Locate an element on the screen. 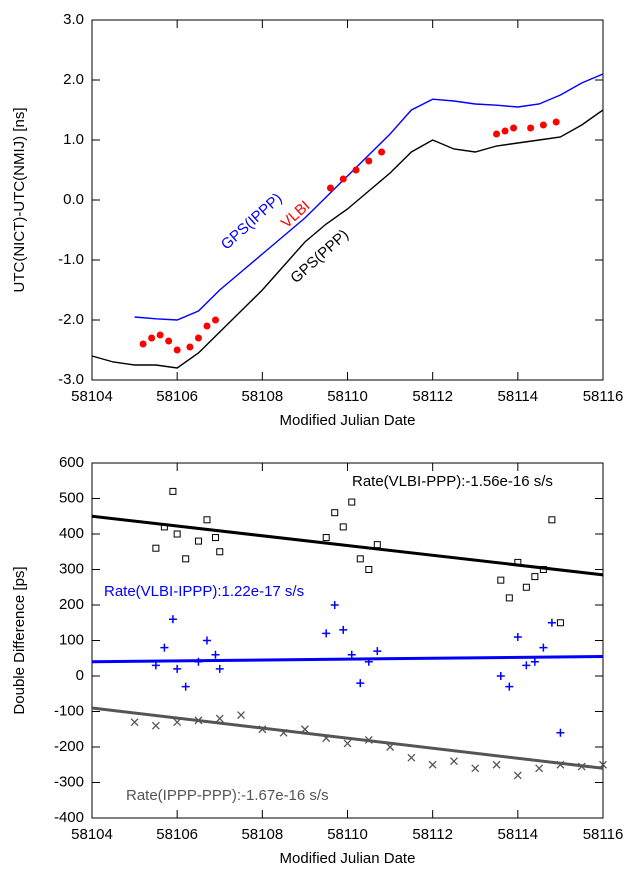 Image resolution: width=631 pixels, height=873 pixels. y-tick-label: 1.0 is located at coordinates (73, 139).